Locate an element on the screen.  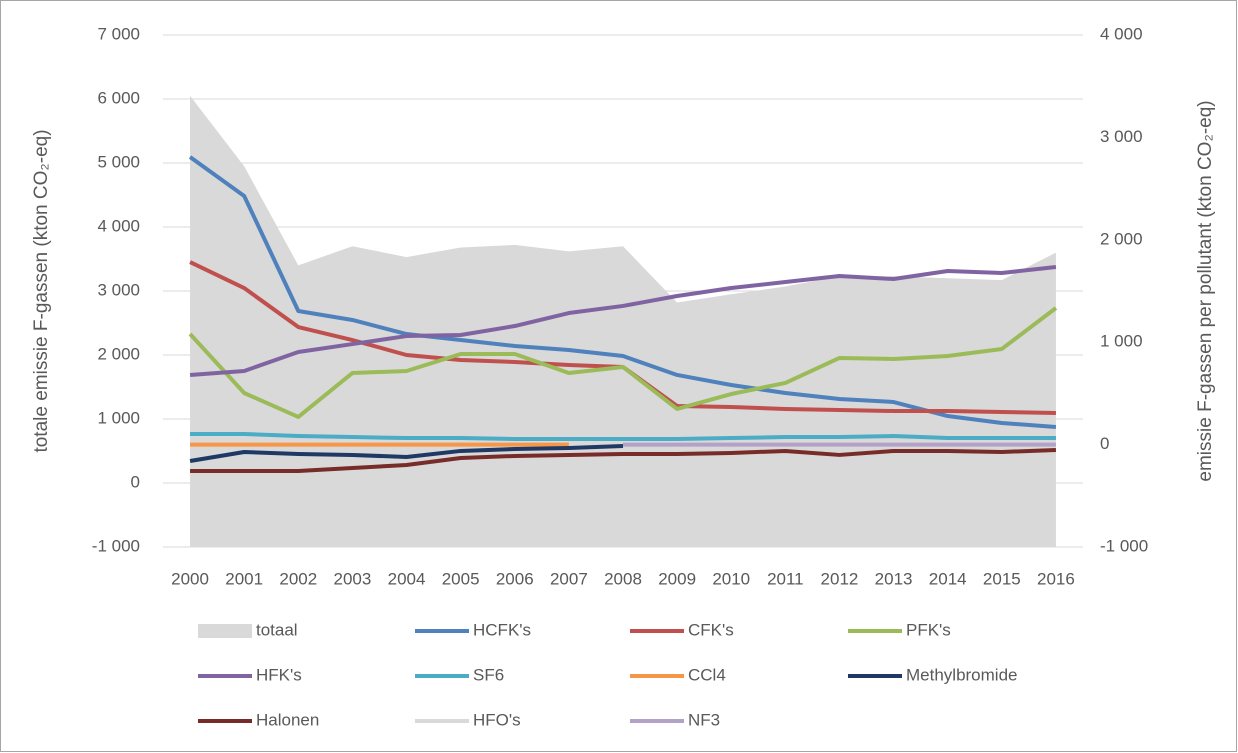
legend-label: Methylbromide is located at coordinates (962, 674).